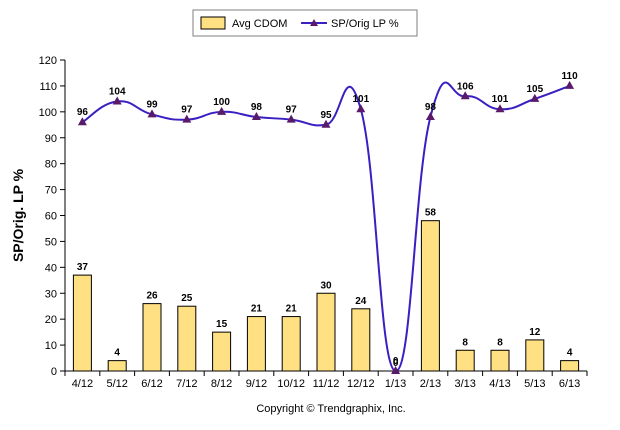 This screenshot has height=430, width=620. Describe the element at coordinates (499, 384) in the screenshot. I see `x-tick-label: 4/13` at that location.